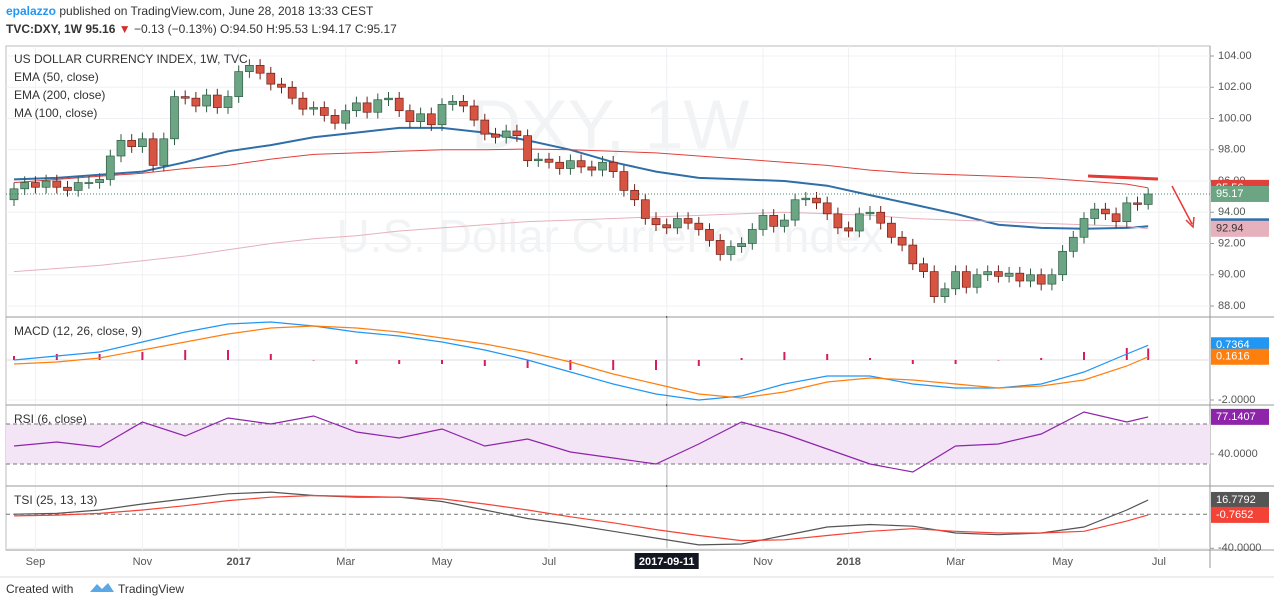 The width and height of the screenshot is (1274, 607). Describe the element at coordinates (102, 587) in the screenshot. I see `tradingview-logo` at that location.